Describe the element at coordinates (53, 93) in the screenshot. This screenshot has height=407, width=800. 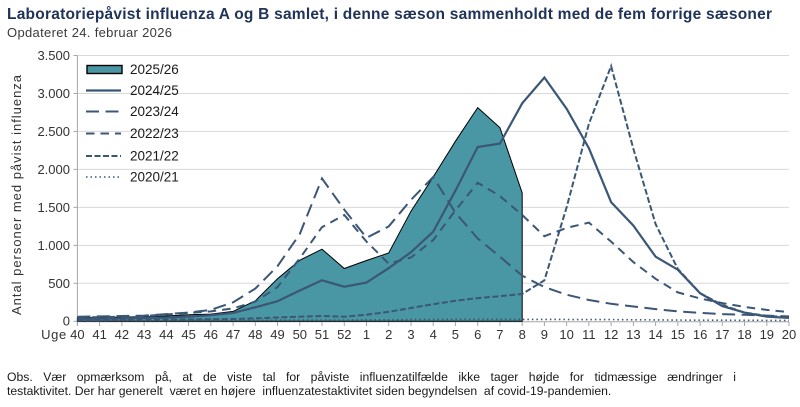
I see `svg-text: 3.000` at that location.